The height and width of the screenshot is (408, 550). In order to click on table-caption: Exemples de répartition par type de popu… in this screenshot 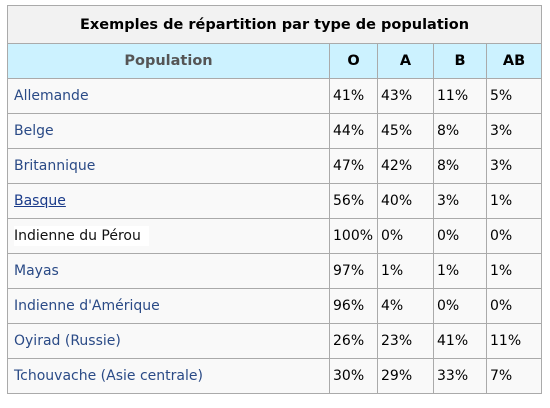, I will do `click(274, 24)`.